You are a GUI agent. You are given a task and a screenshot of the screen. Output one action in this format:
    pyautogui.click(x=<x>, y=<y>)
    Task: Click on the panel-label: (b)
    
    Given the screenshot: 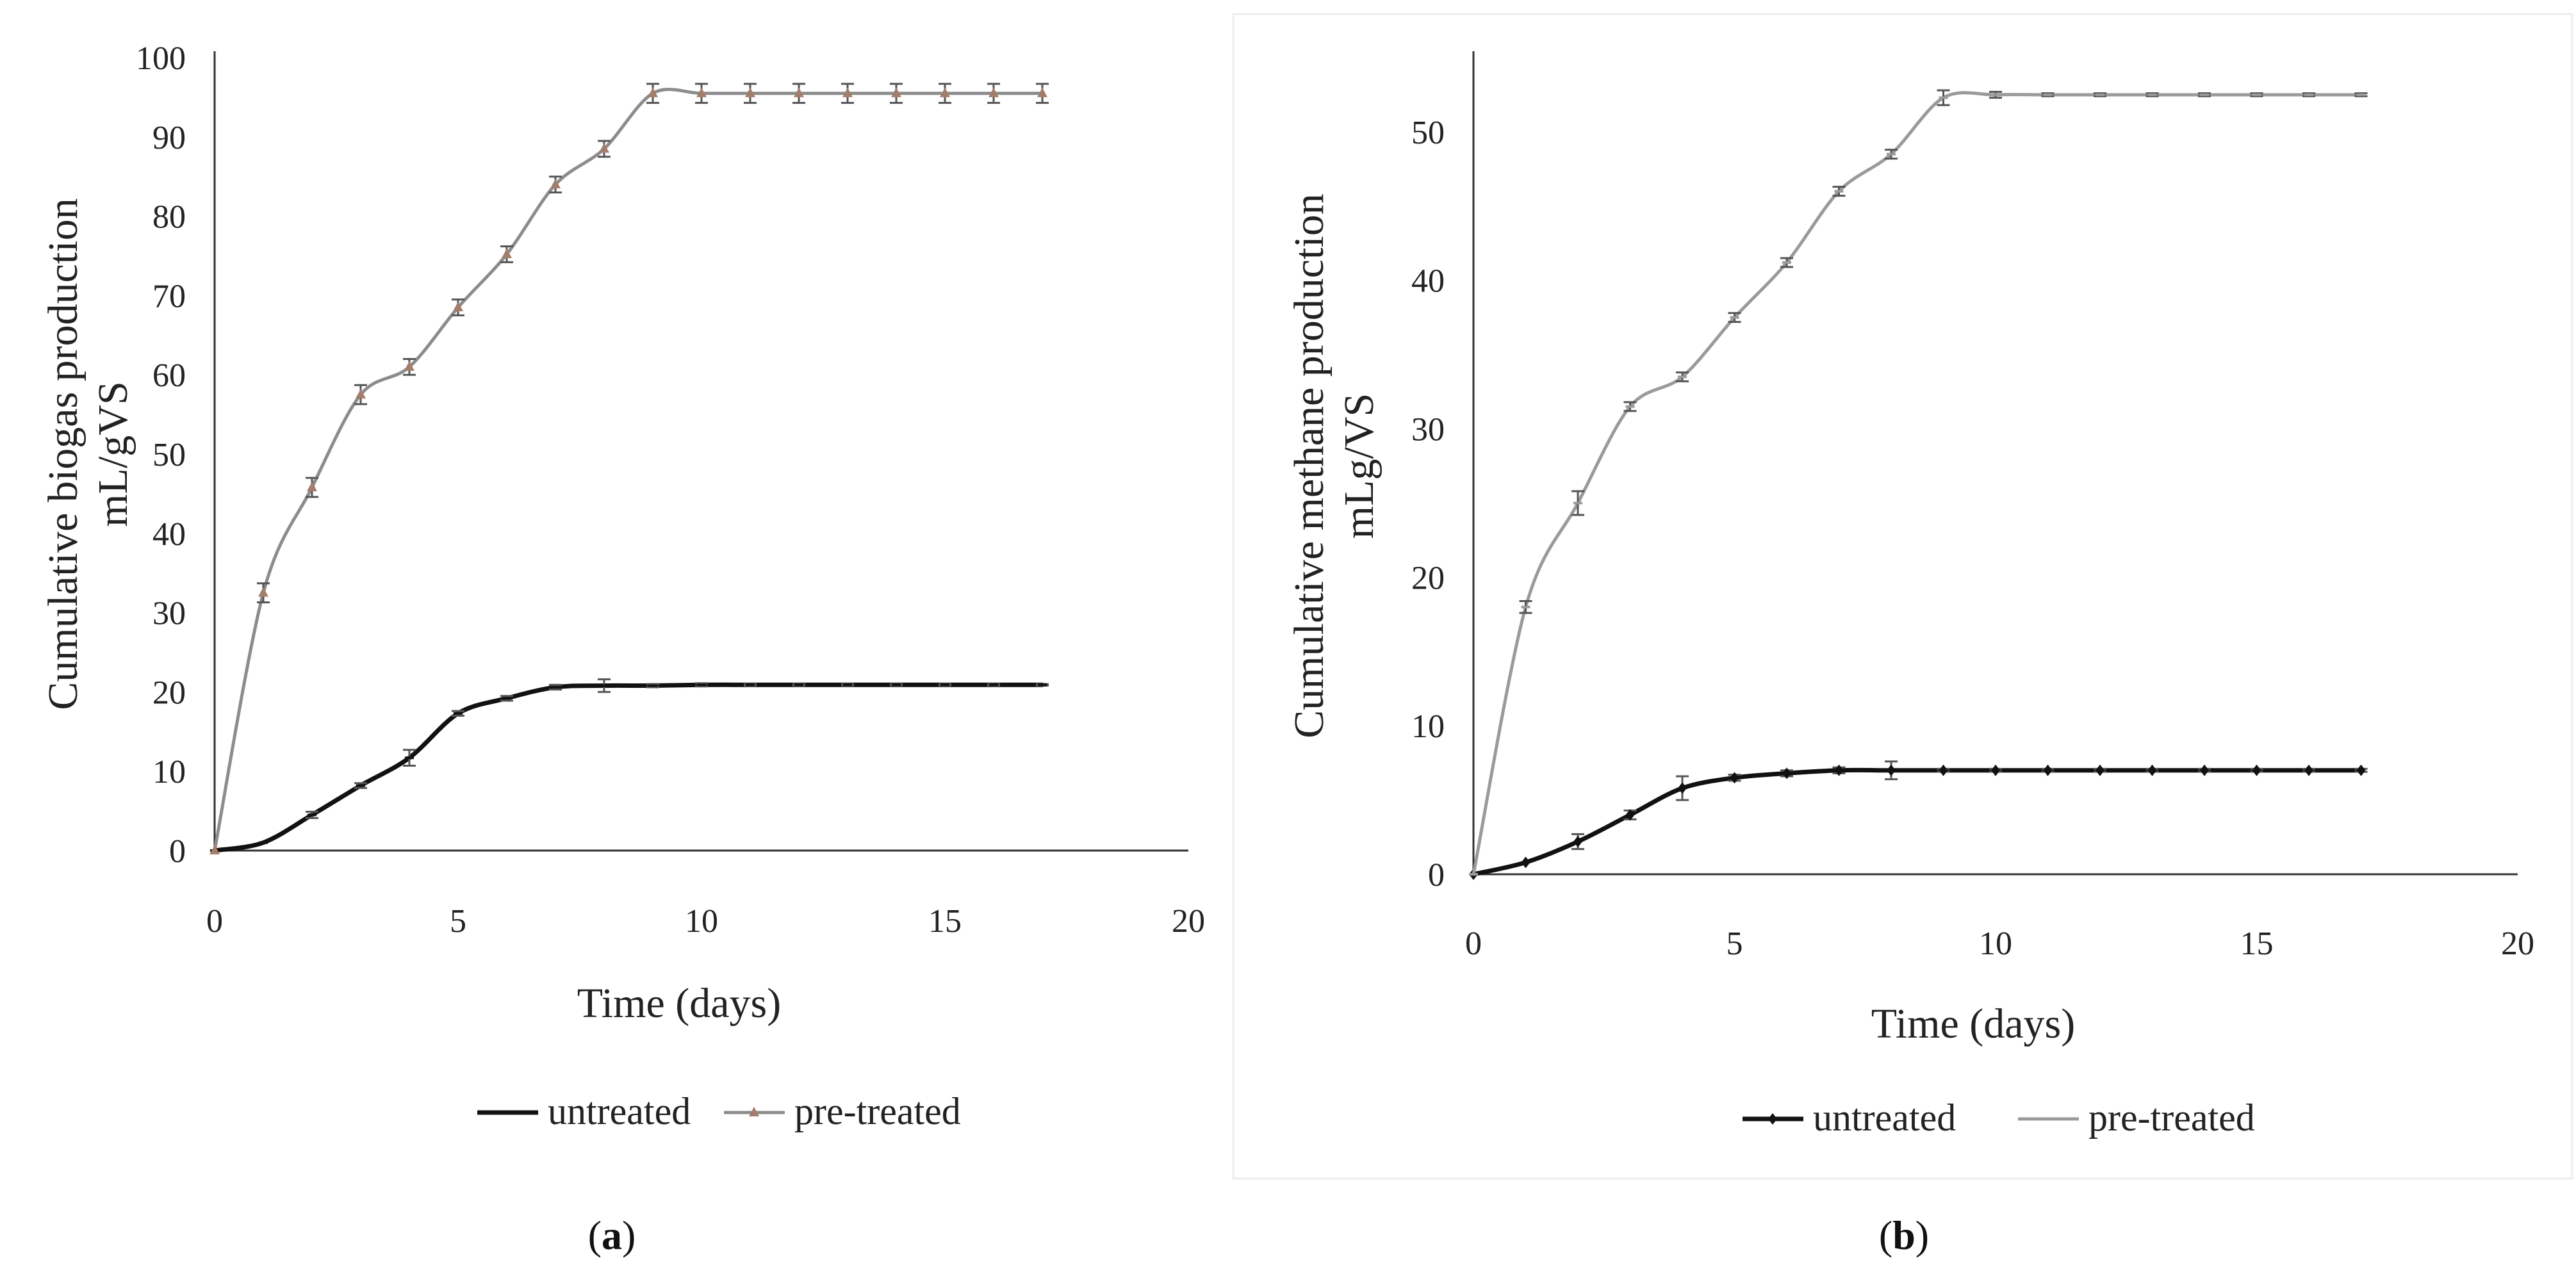 What is the action you would take?
    pyautogui.click(x=1904, y=1235)
    